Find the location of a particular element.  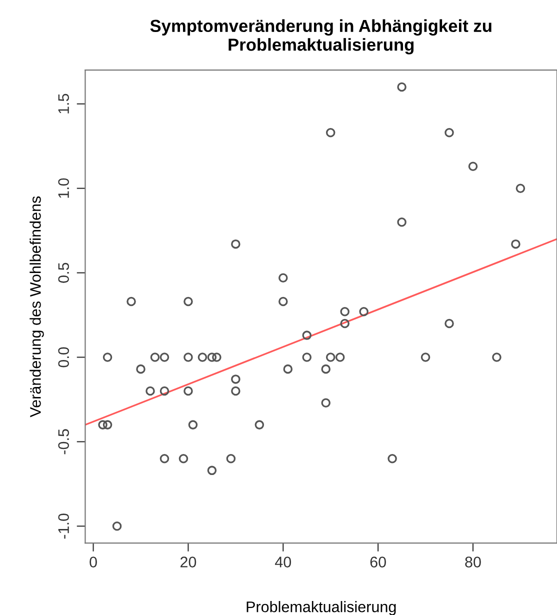

chart-title: Symptomveränderung in Abhängigkeit zu Problemaktualisierung is located at coordinates (321, 36).